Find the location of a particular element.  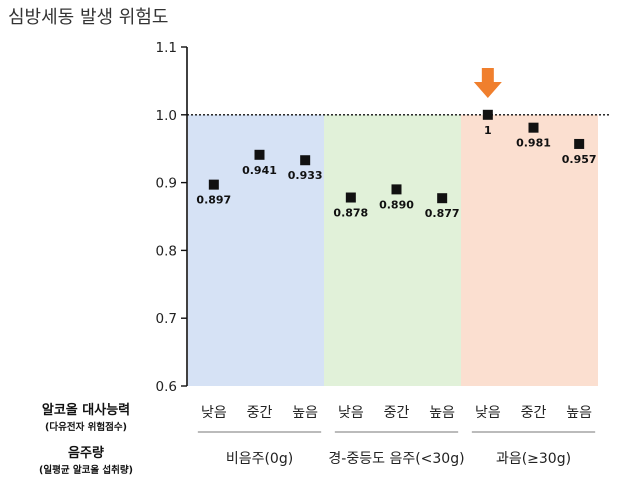

data-label: 0.877 is located at coordinates (442, 213).